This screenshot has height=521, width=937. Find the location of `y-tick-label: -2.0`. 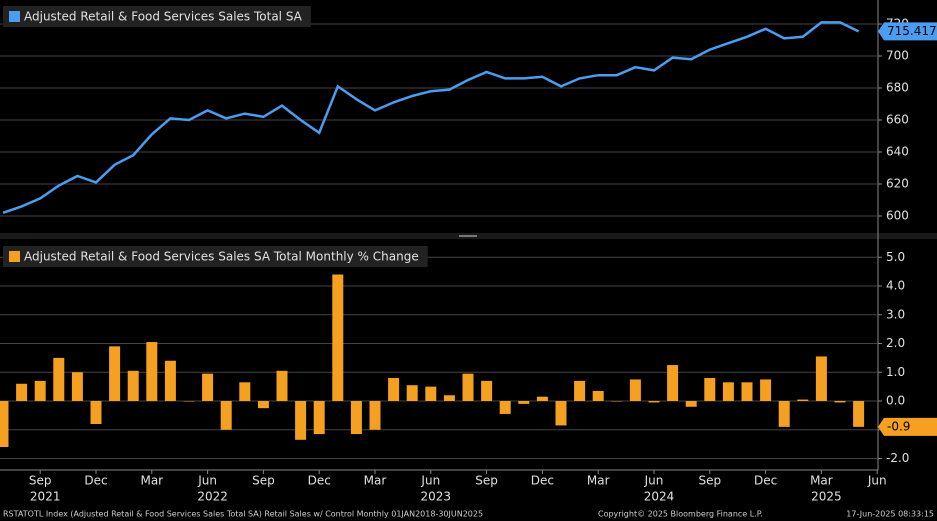

y-tick-label: -2.0 is located at coordinates (897, 458).